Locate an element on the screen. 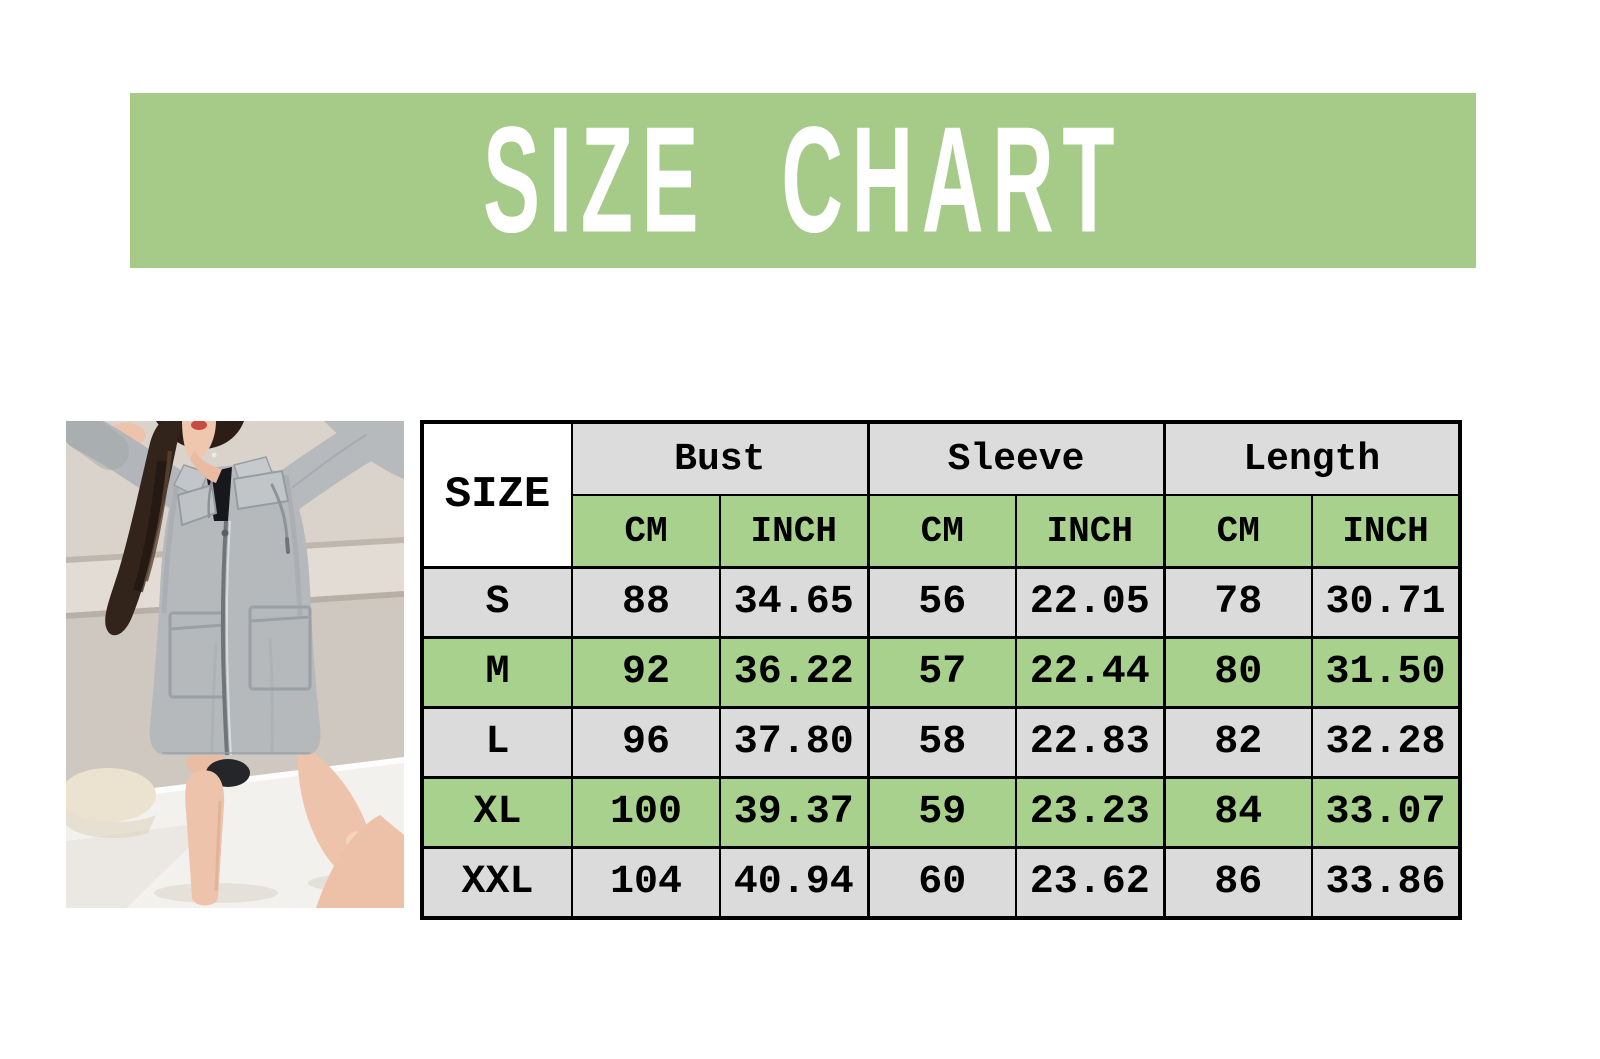 Image resolution: width=1600 pixels, height=1059 pixels. sleeve-inch-cell: 23.23 is located at coordinates (1090, 812).